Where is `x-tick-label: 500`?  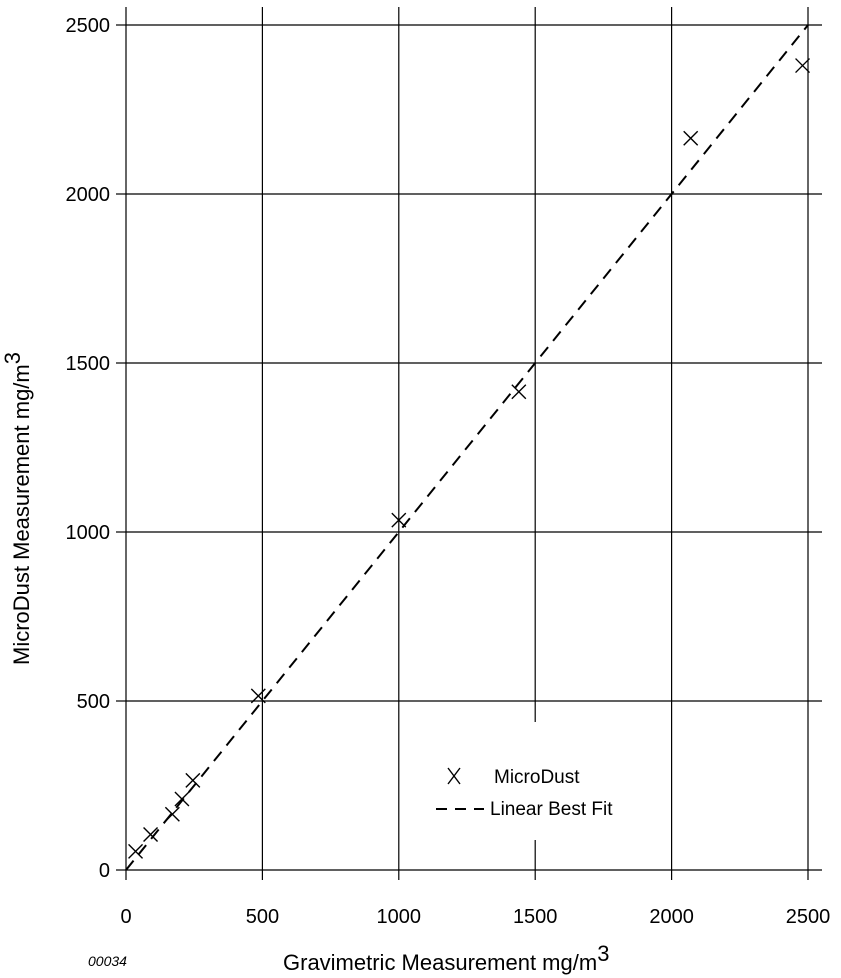 x-tick-label: 500 is located at coordinates (262, 917).